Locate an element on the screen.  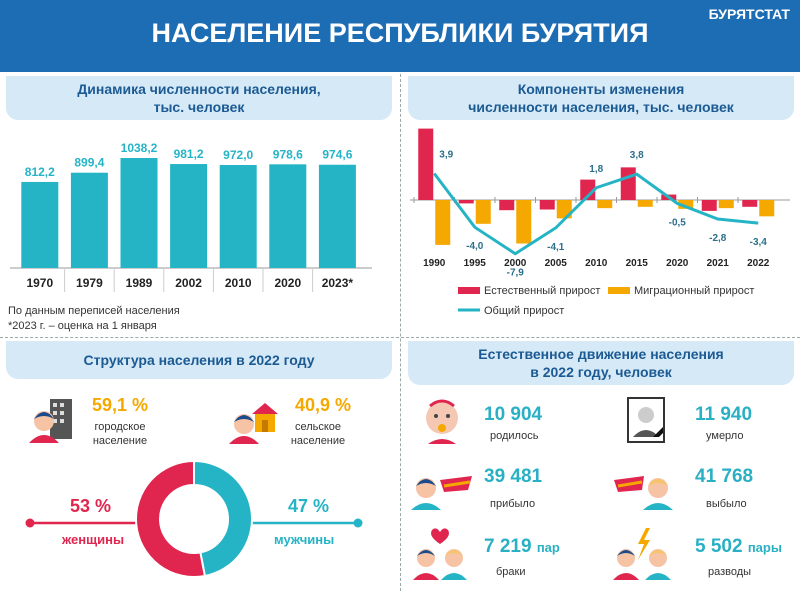
rural-label-2: население is located at coordinates (318, 441).